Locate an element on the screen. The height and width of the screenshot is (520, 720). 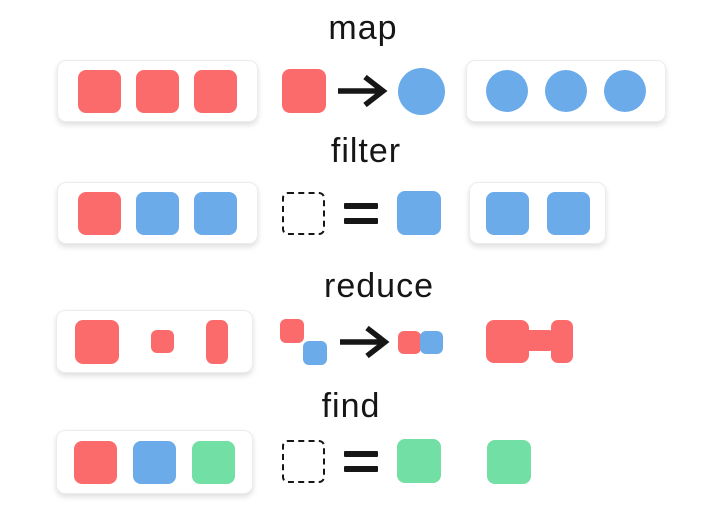
reduce-accumulator-pair is located at coordinates (305, 342).